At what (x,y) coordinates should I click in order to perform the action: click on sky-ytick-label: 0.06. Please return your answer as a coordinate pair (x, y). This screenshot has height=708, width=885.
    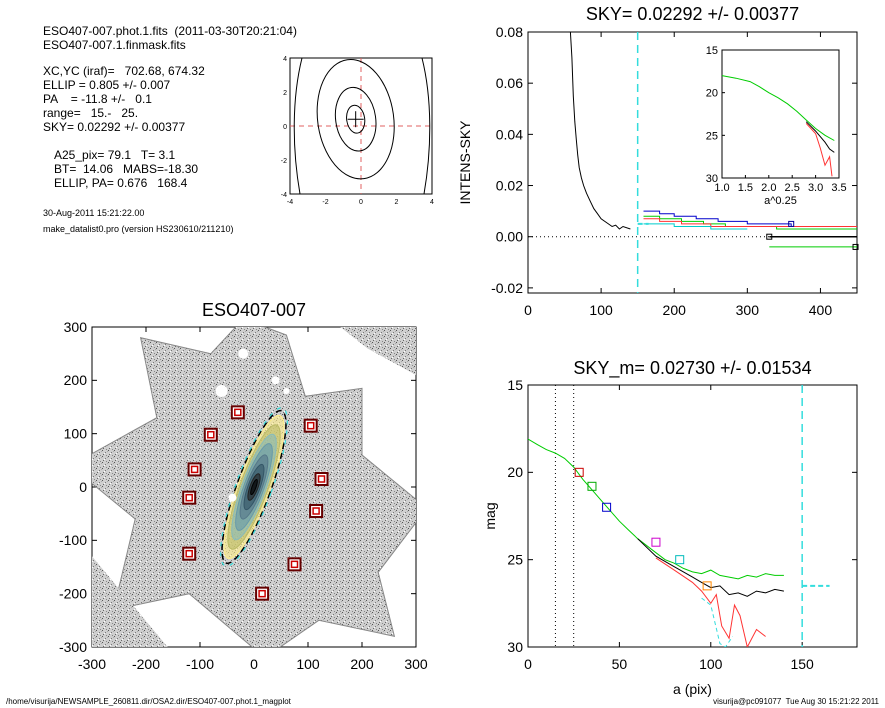
    Looking at the image, I should click on (509, 83).